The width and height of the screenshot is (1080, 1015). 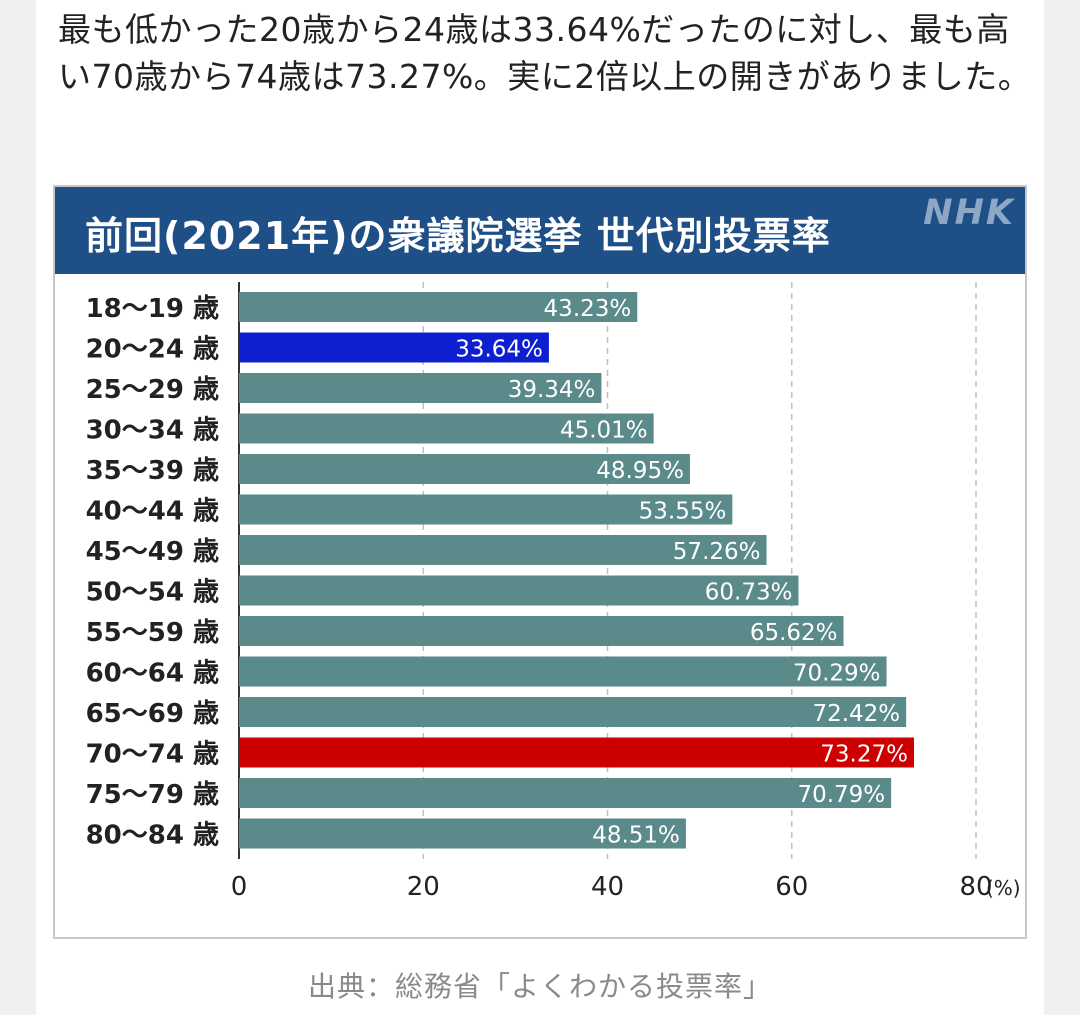 I want to click on category-label: 20〜24 歳, so click(x=152, y=350).